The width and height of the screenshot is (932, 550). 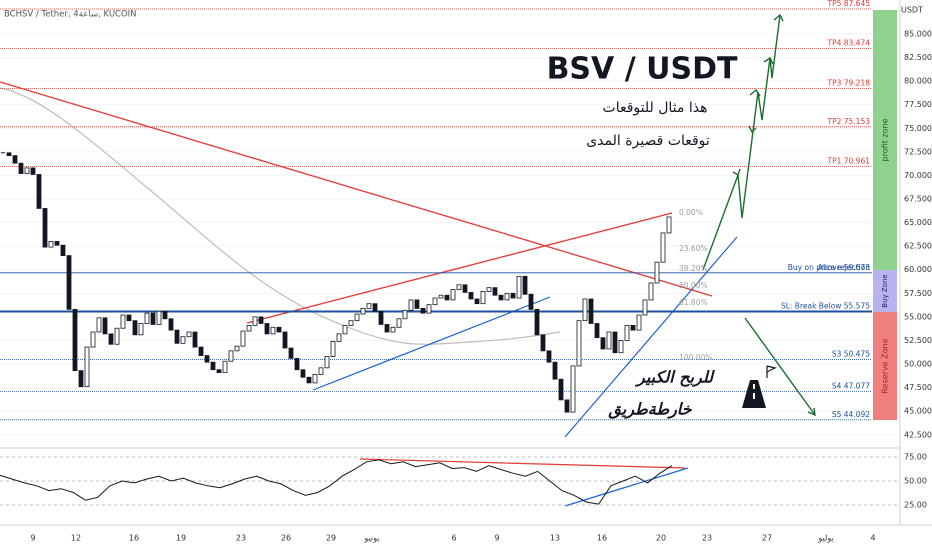 What do you see at coordinates (693, 268) in the screenshot?
I see `fib-label: 38.20%` at bounding box center [693, 268].